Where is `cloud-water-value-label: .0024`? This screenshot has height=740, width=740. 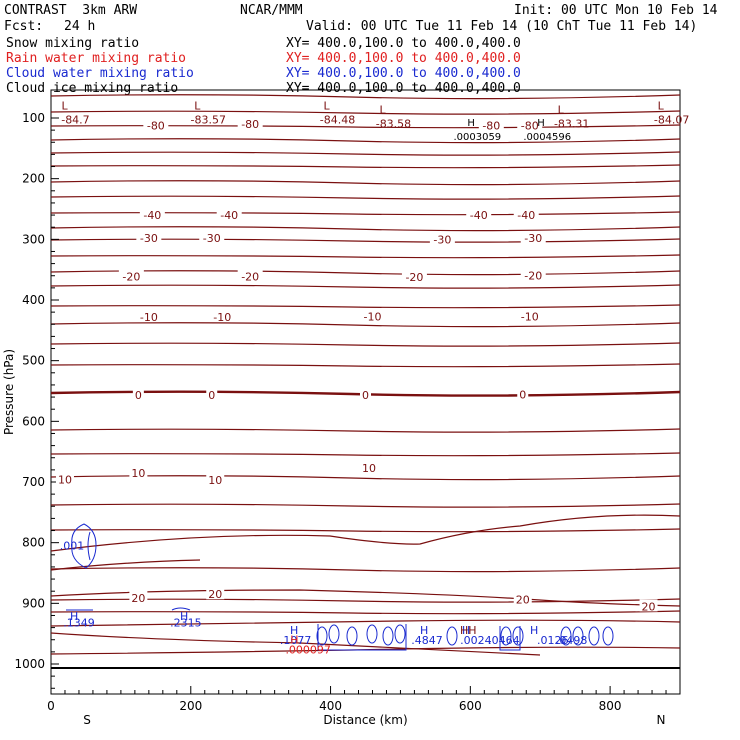 cloud-water-value-label: .0024 is located at coordinates (476, 640).